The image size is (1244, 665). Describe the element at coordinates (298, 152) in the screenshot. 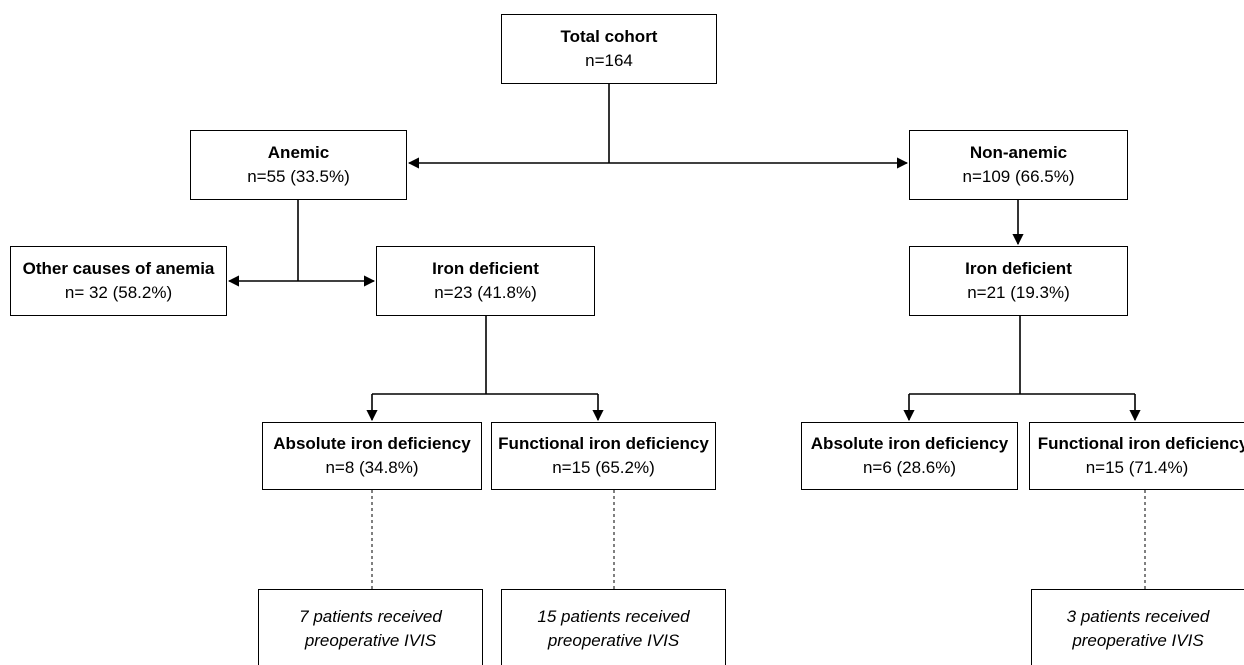

I see `node-title: Anemic` at that location.